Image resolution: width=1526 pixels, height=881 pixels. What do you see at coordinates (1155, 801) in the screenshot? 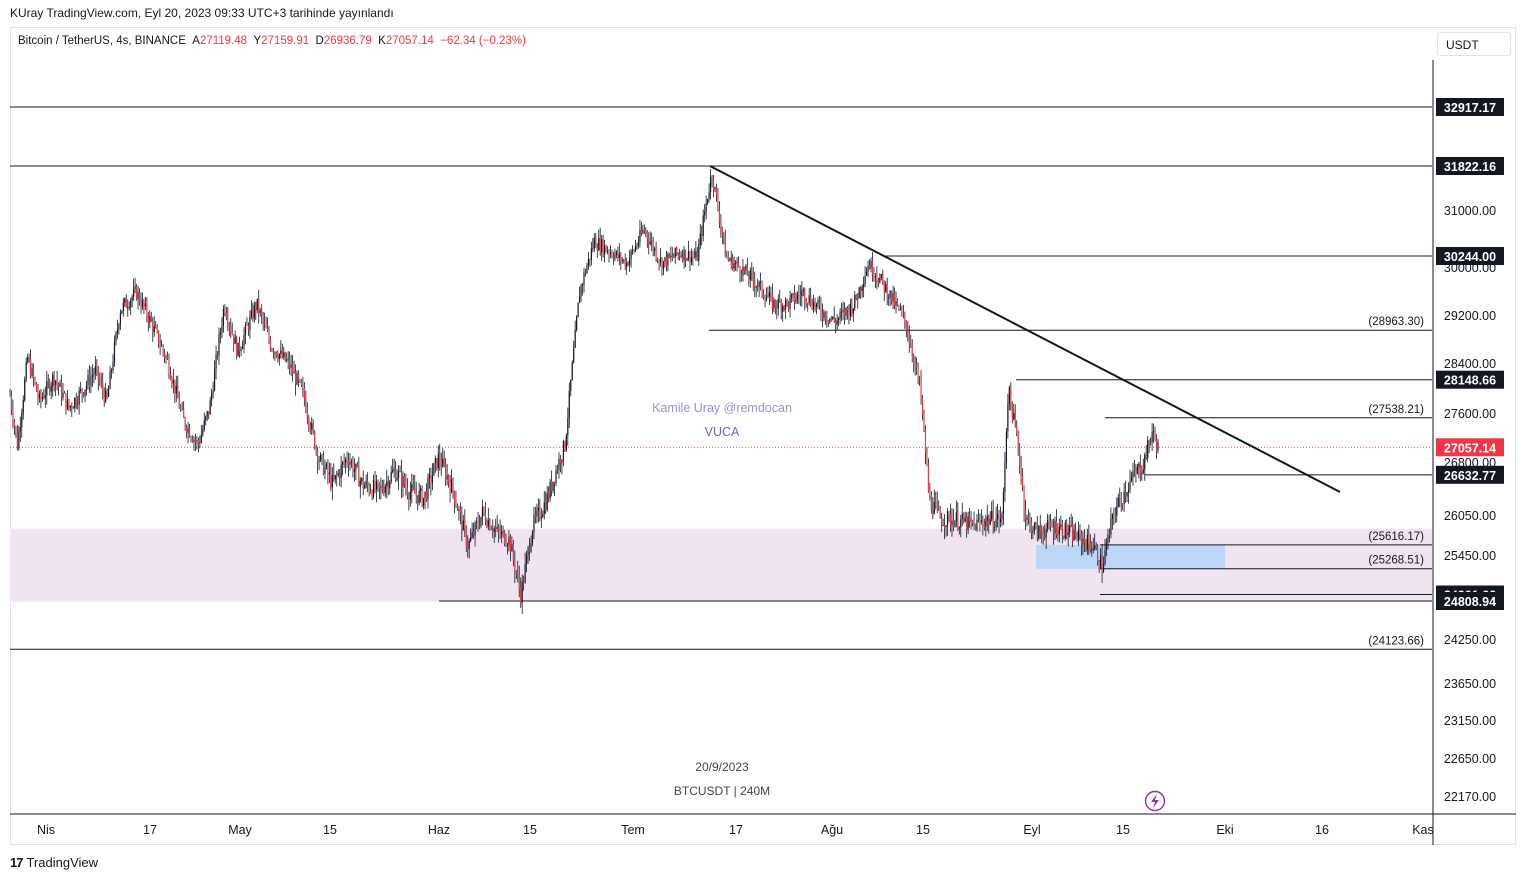
I see `lightning-icon` at bounding box center [1155, 801].